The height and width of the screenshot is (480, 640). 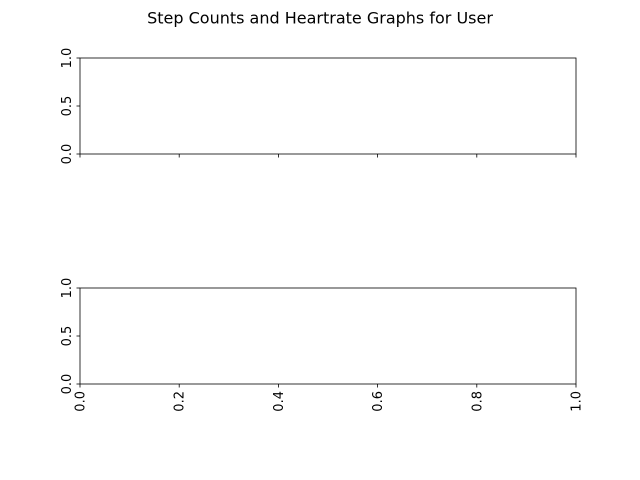 I want to click on x-tick-label: 0.0, so click(x=81, y=401).